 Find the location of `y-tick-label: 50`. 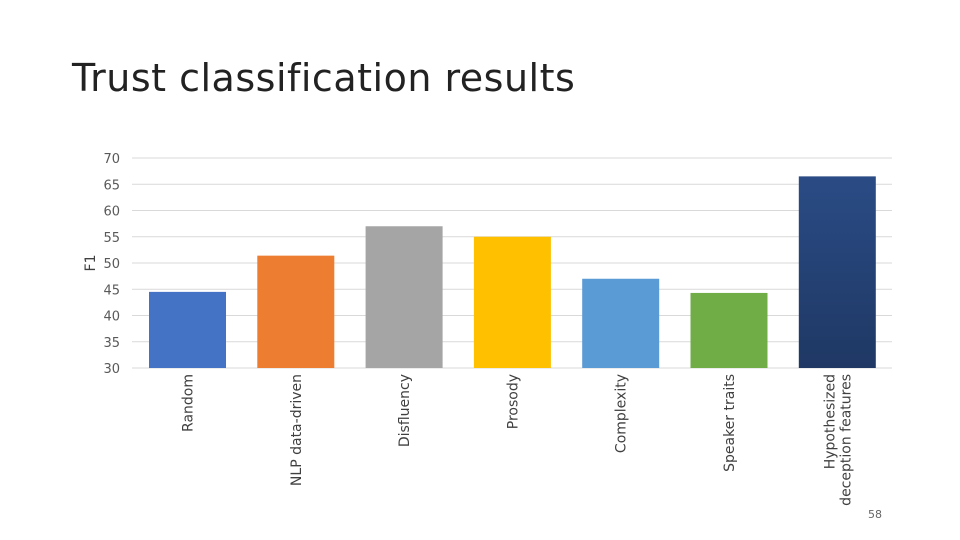

y-tick-label: 50 is located at coordinates (111, 264).